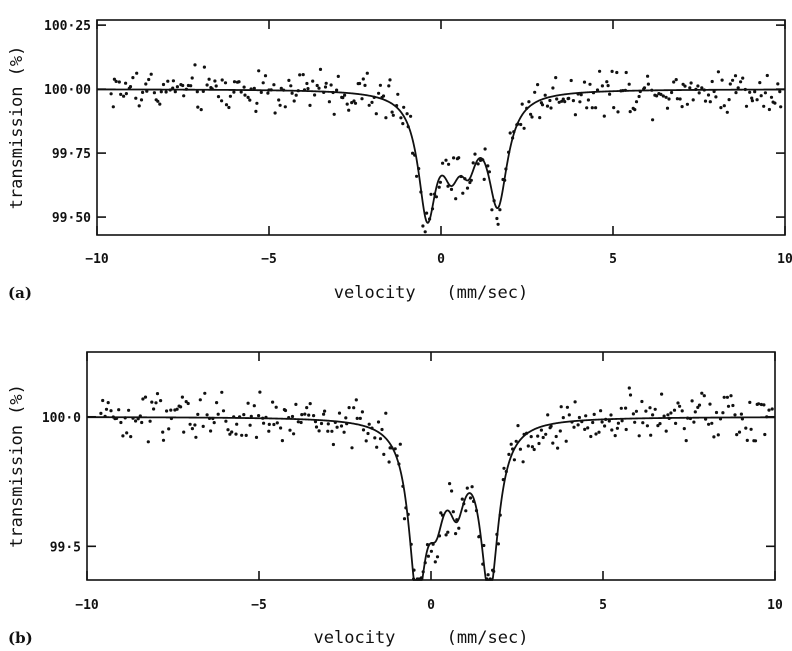 This screenshot has width=792, height=651. I want to click on y-axis-title: transmission (%), so click(17, 128).